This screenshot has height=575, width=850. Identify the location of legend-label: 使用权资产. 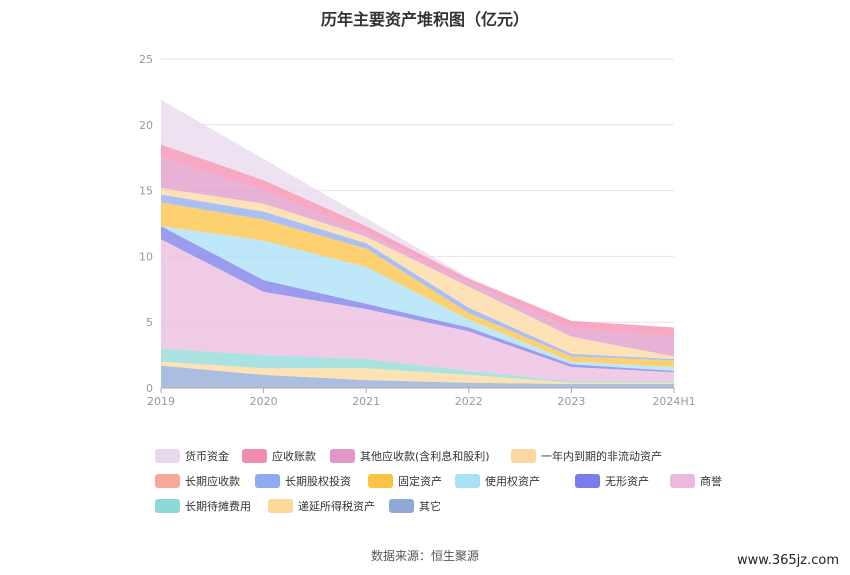
(512, 481).